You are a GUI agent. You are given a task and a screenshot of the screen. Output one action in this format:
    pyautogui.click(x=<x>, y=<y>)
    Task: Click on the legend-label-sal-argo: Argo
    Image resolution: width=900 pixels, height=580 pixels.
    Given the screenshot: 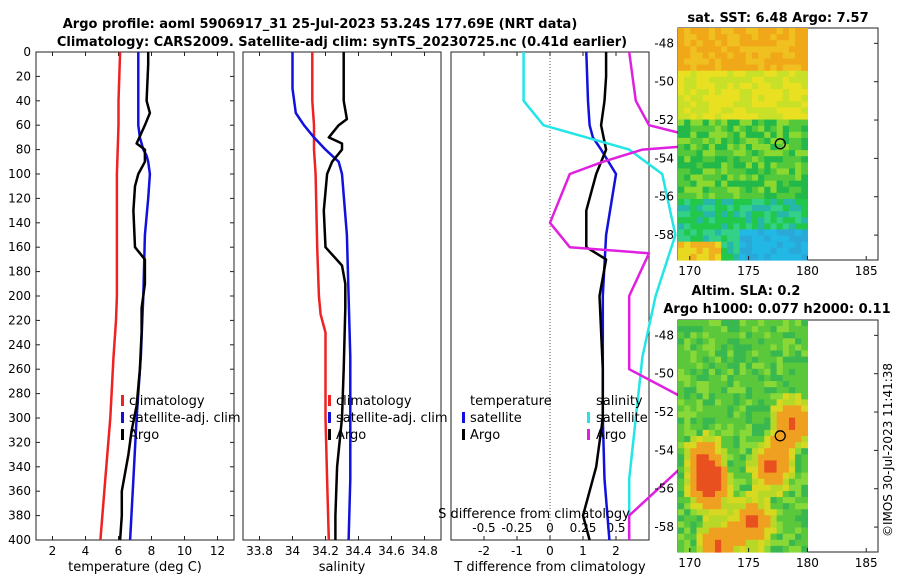 What is the action you would take?
    pyautogui.click(x=611, y=435)
    